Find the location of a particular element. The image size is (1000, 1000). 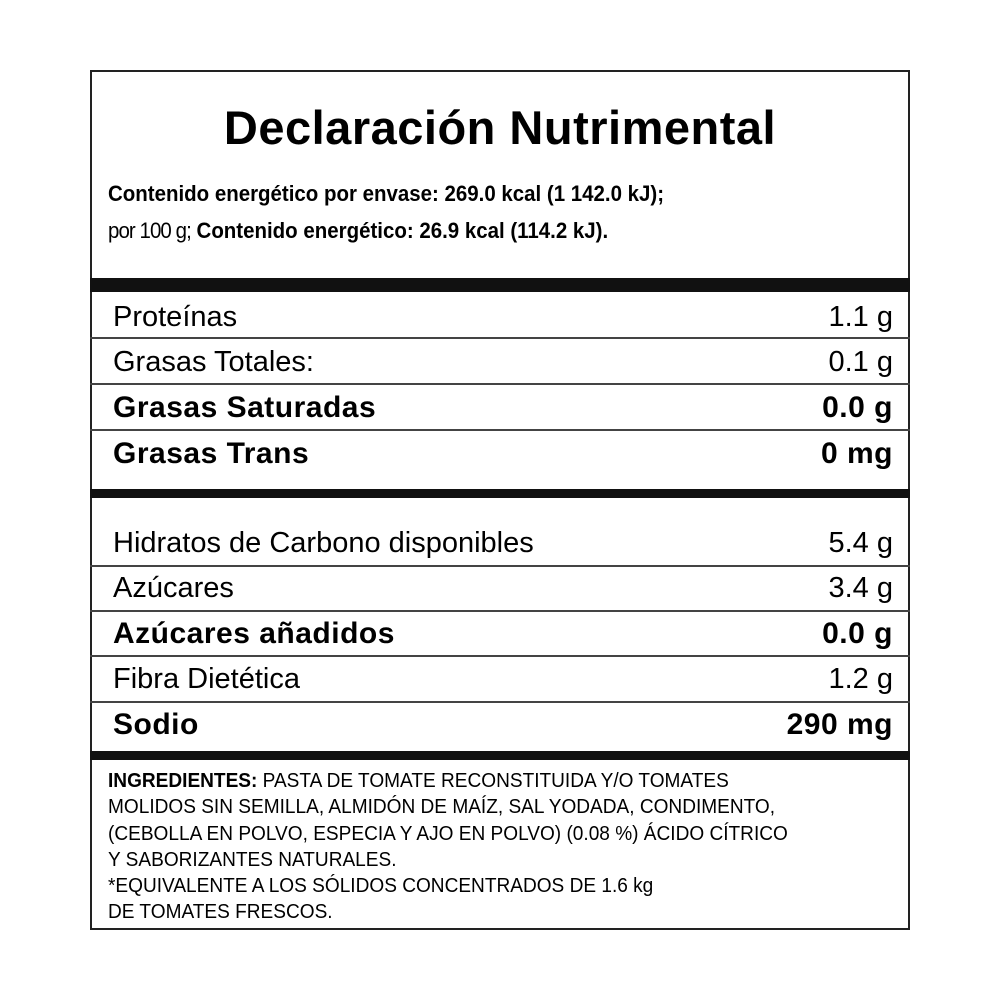

label-title: Declaración Nutrimental is located at coordinates (500, 127).